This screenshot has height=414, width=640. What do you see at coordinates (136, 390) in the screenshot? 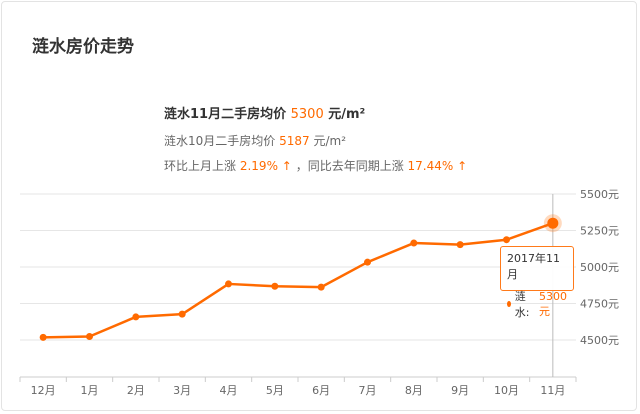
I see `x-tick-label: 2月` at bounding box center [136, 390].